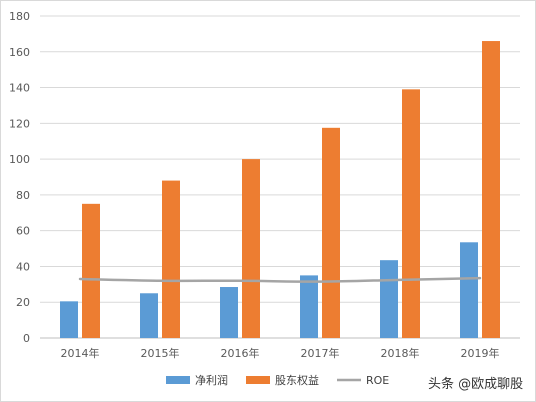  What do you see at coordinates (160, 353) in the screenshot?
I see `x-tick-label: 2015年` at bounding box center [160, 353].